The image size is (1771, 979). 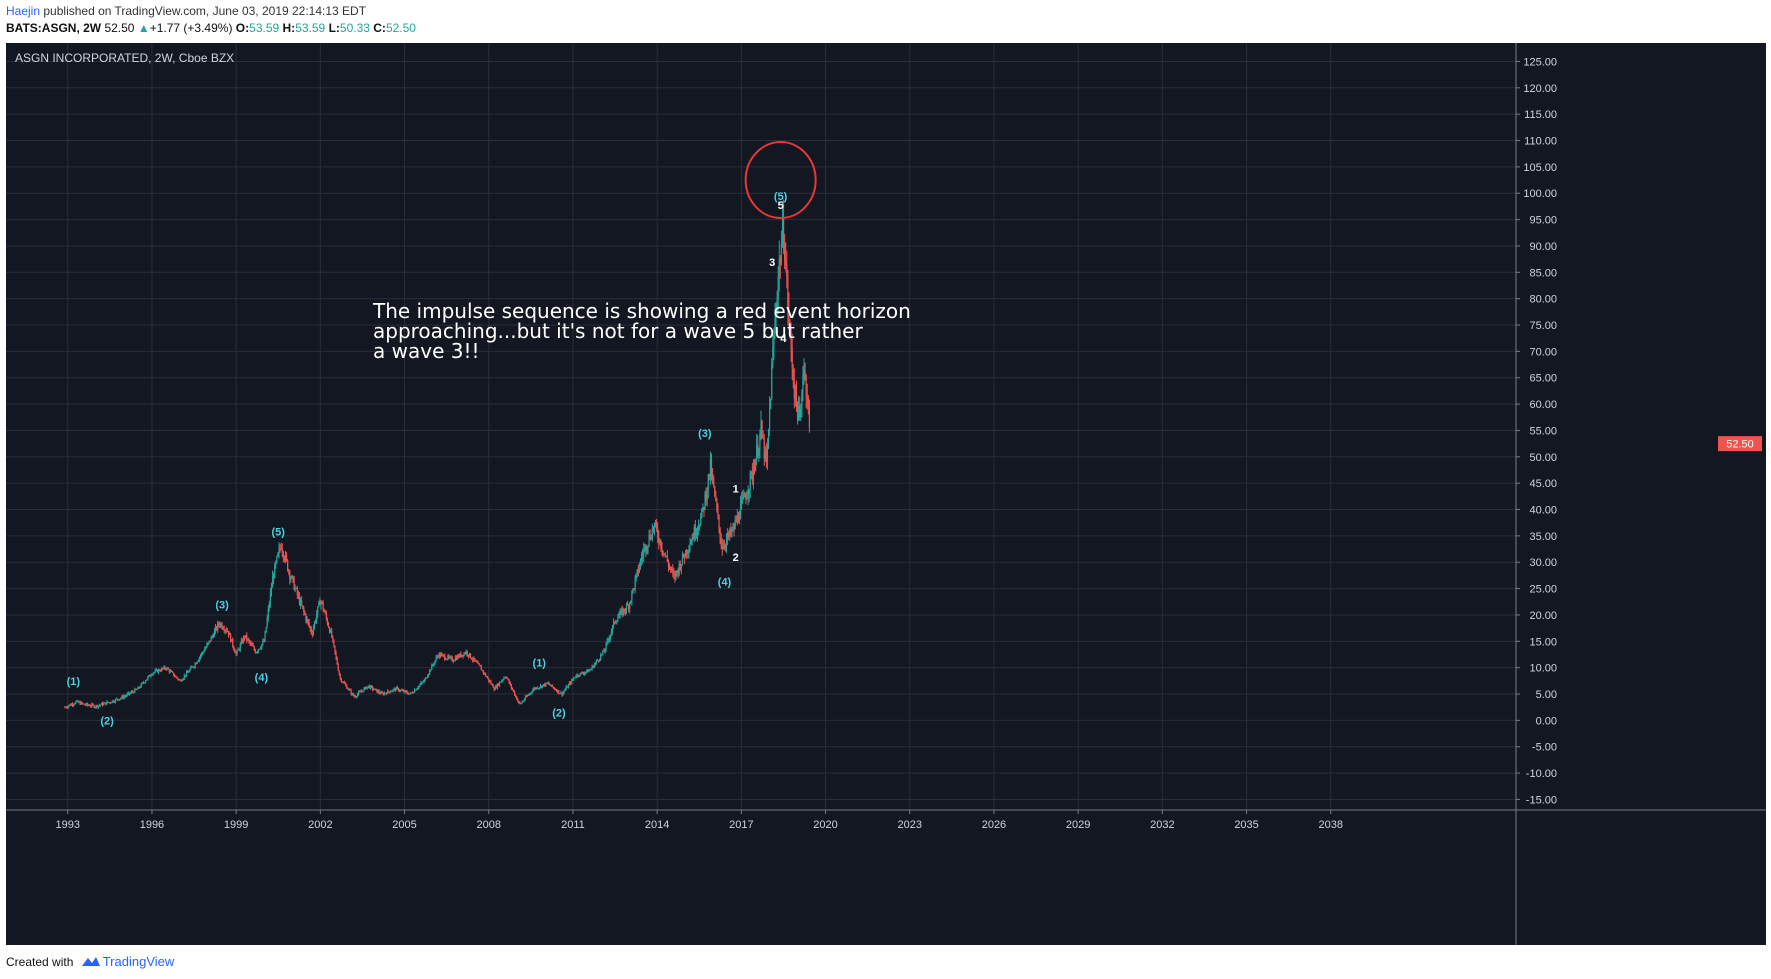 I want to click on footer: Created with TradingView, so click(x=90, y=962).